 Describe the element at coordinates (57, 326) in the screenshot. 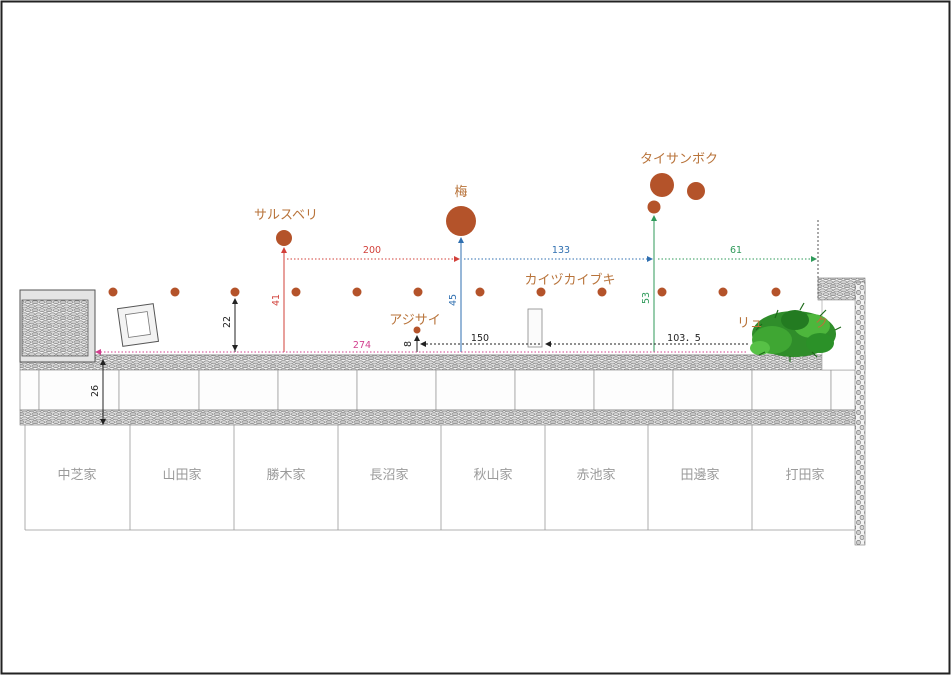

I see `concrete-block` at that location.